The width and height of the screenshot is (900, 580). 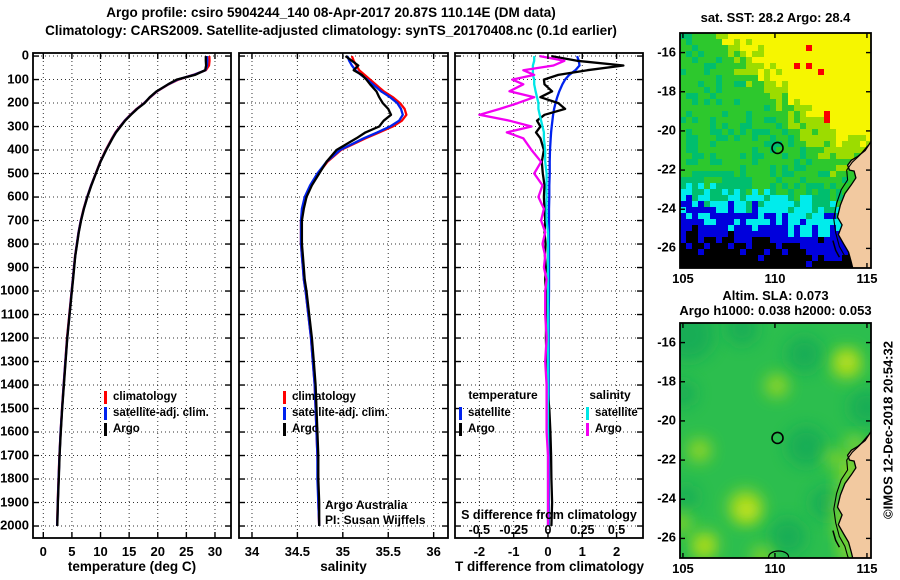 I want to click on temp-legend-item: Argo, so click(x=122, y=429).